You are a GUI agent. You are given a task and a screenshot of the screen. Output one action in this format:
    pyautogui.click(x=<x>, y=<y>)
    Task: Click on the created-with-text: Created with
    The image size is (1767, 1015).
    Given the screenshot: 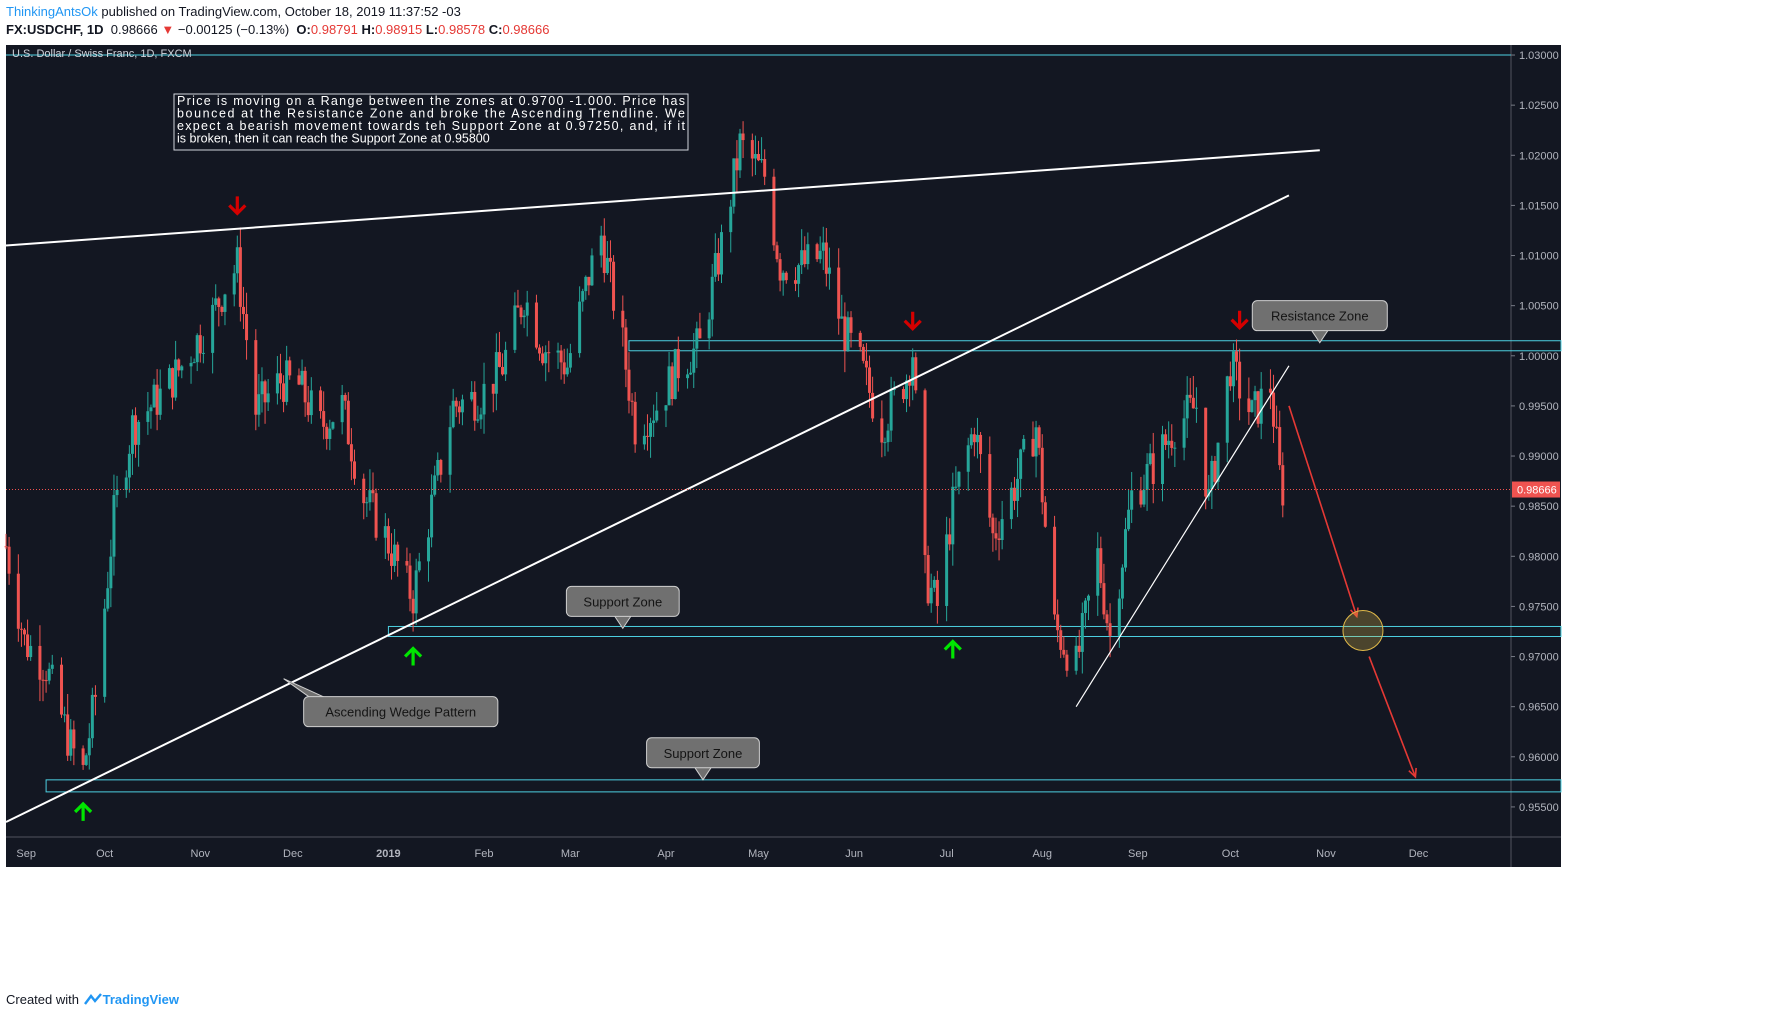 What is the action you would take?
    pyautogui.click(x=42, y=999)
    